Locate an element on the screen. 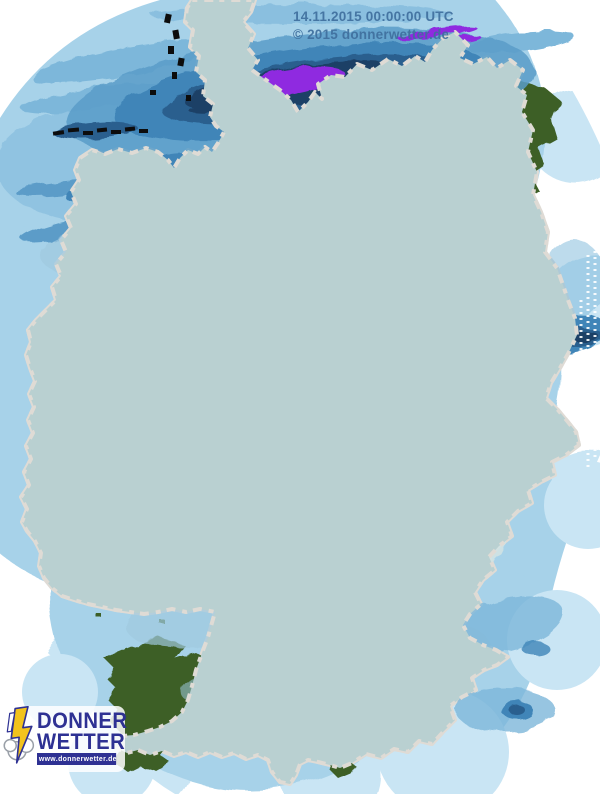 The height and width of the screenshot is (794, 600). logo-text: DONNER WETTER www.donnerwetter.de is located at coordinates (82, 736).